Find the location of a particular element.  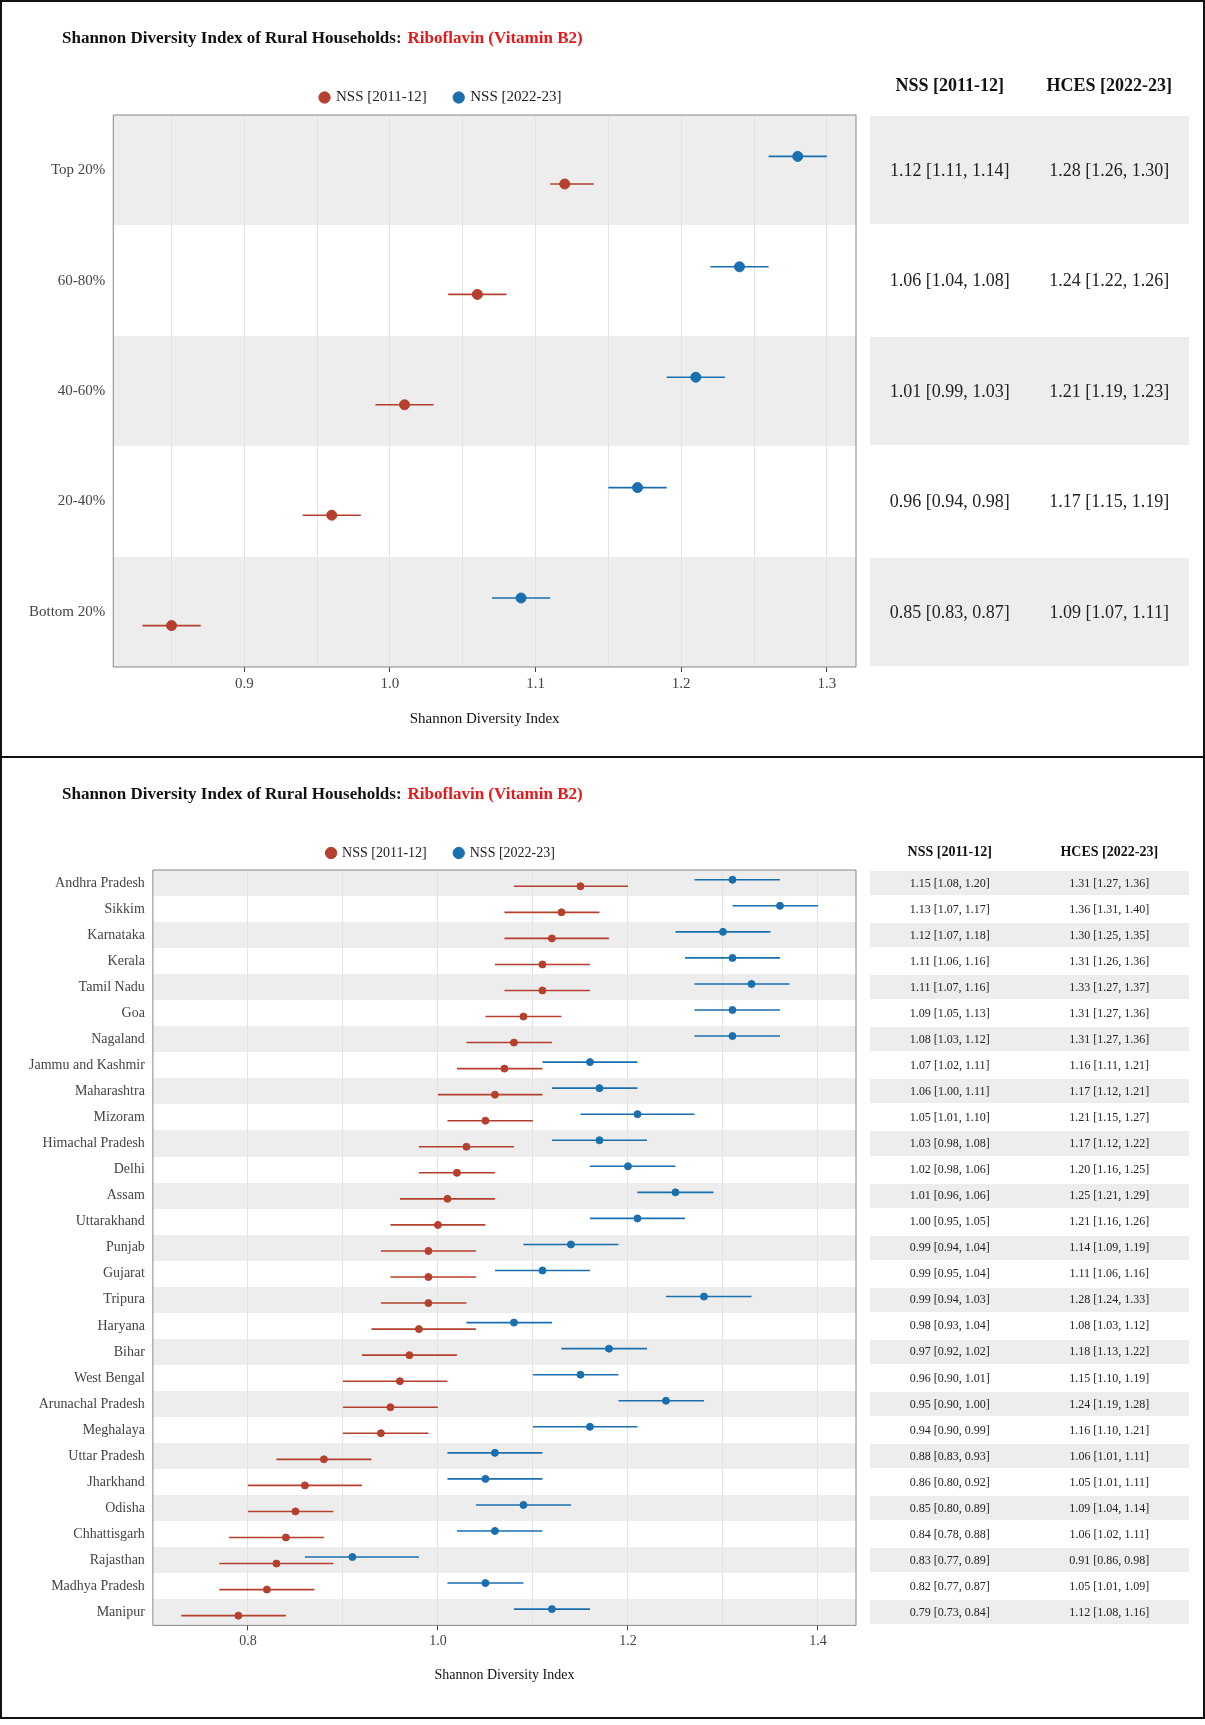

y-tick-label: Rajasthan is located at coordinates (117, 1559).